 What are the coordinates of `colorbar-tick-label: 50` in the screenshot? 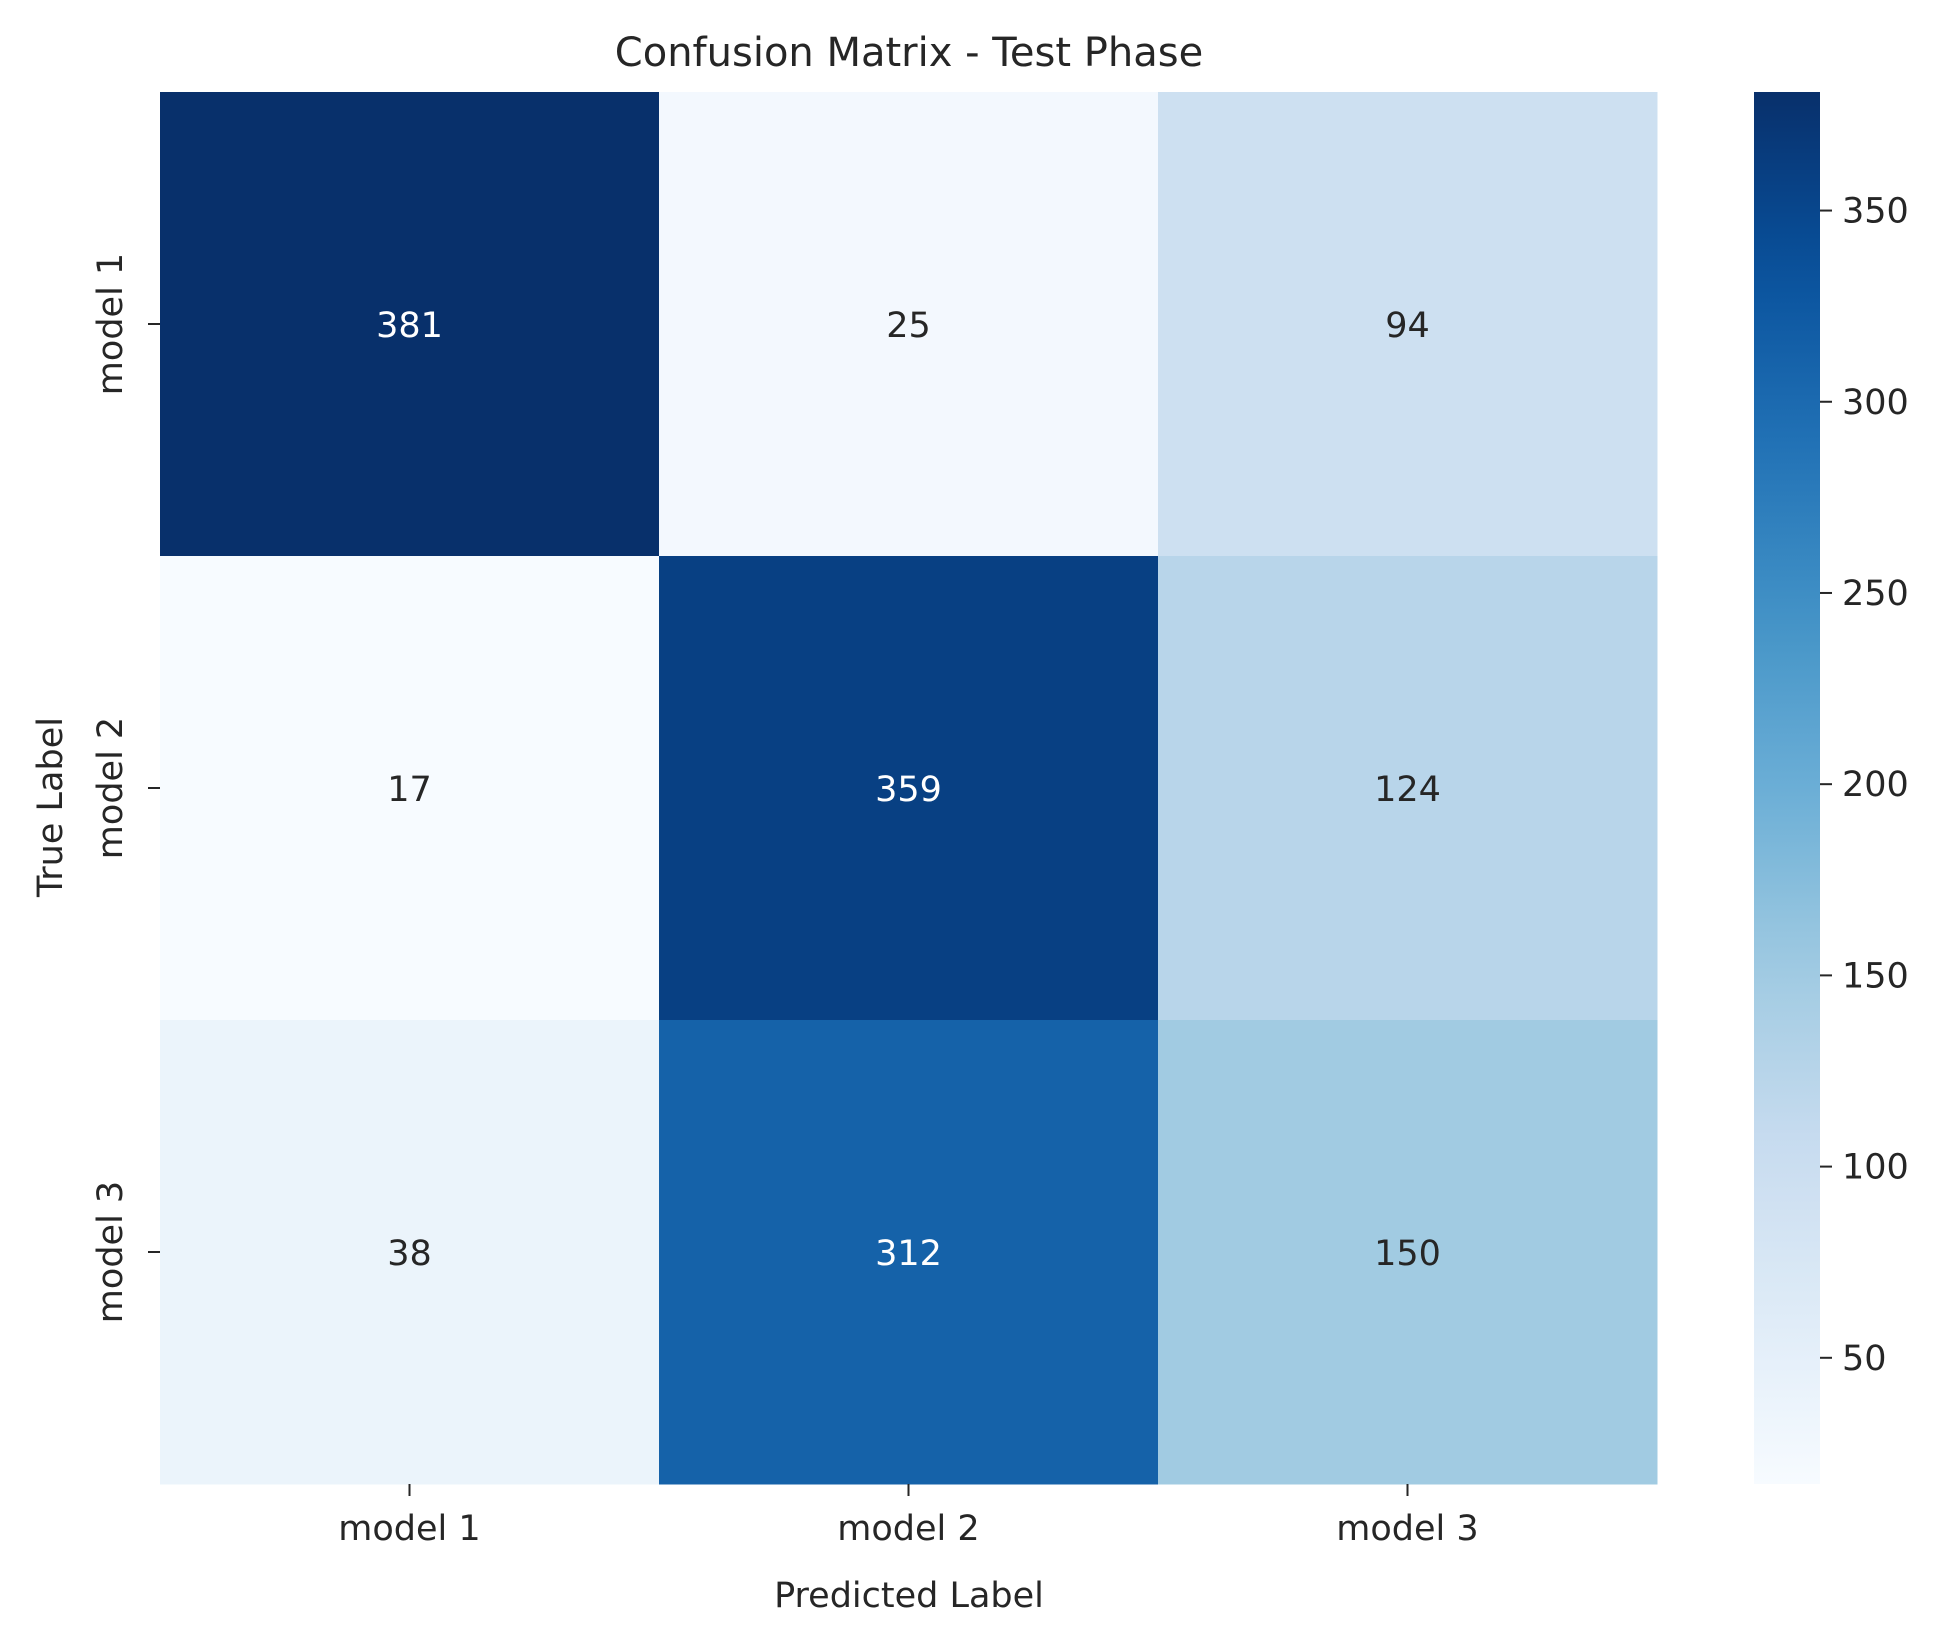 It's located at (1864, 1359).